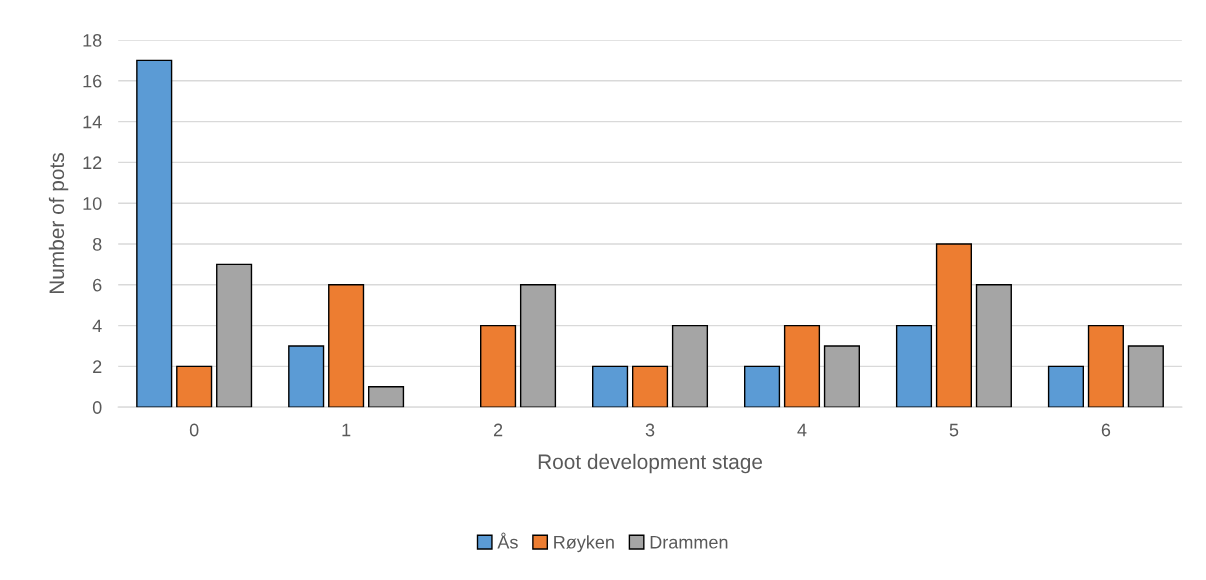  I want to click on legend-label: Ås, so click(507, 540).